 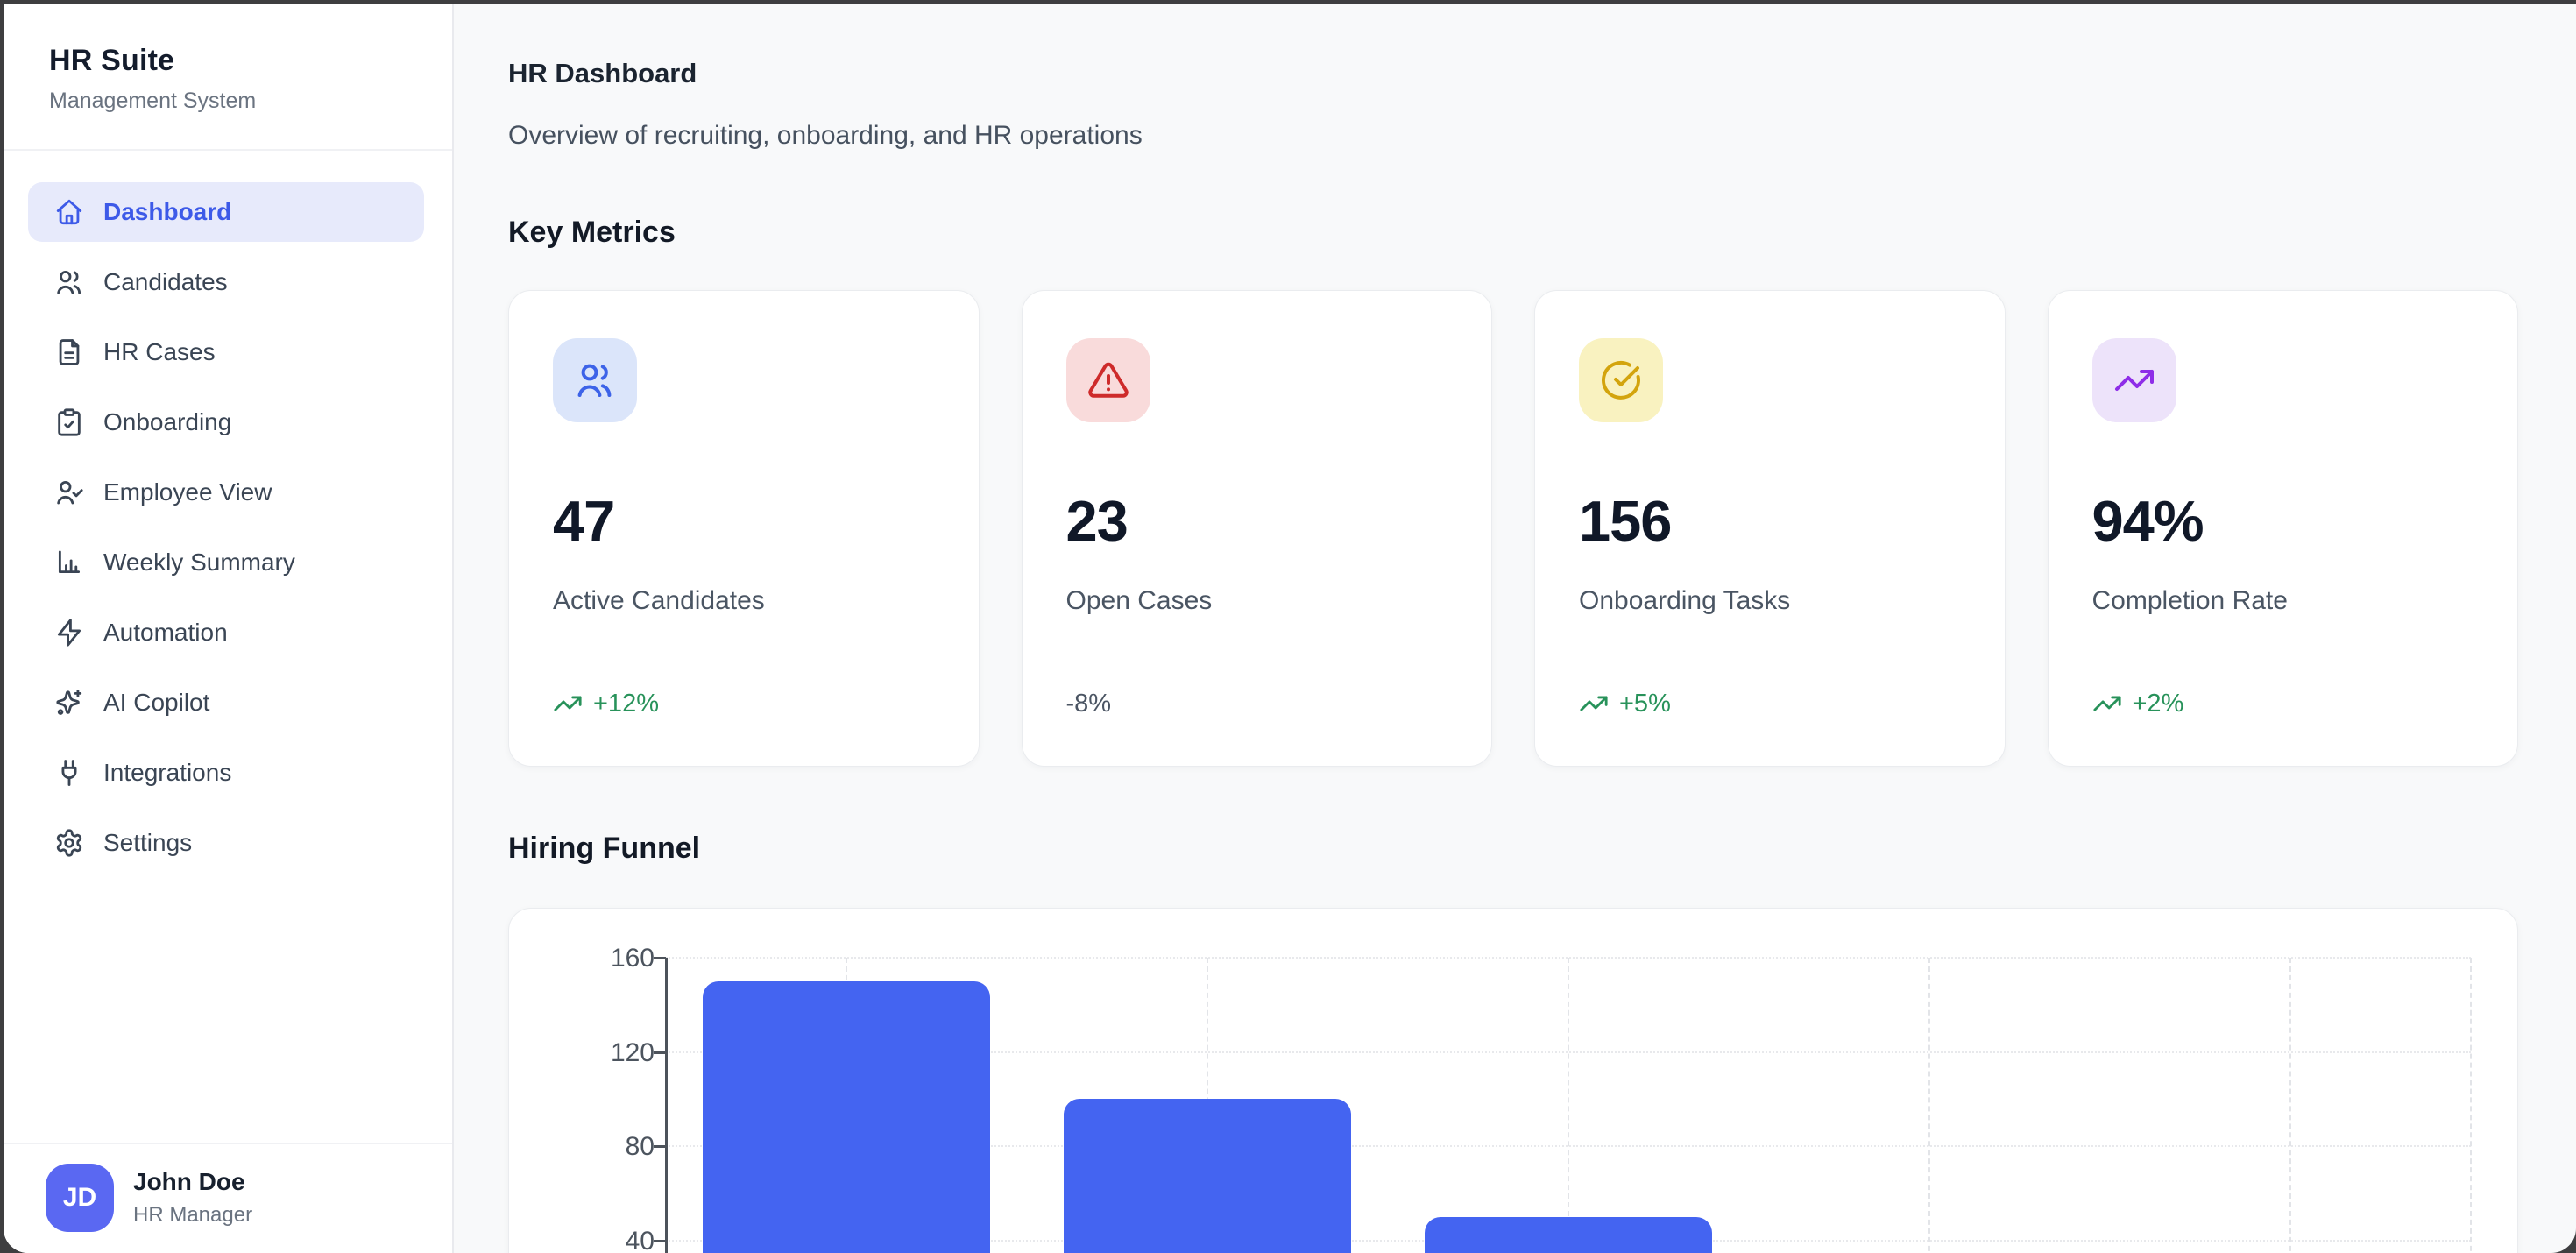 What do you see at coordinates (189, 1181) in the screenshot?
I see `user-name: John Doe` at bounding box center [189, 1181].